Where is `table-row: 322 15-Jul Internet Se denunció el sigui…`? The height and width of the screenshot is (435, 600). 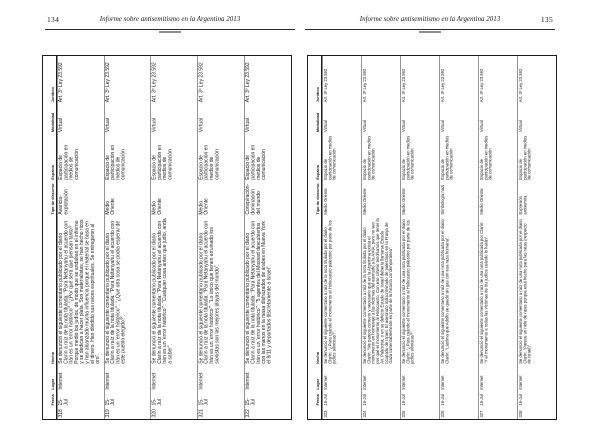 table-row: 322 15-Jul Internet Se denunció el sigui… is located at coordinates (267, 237).